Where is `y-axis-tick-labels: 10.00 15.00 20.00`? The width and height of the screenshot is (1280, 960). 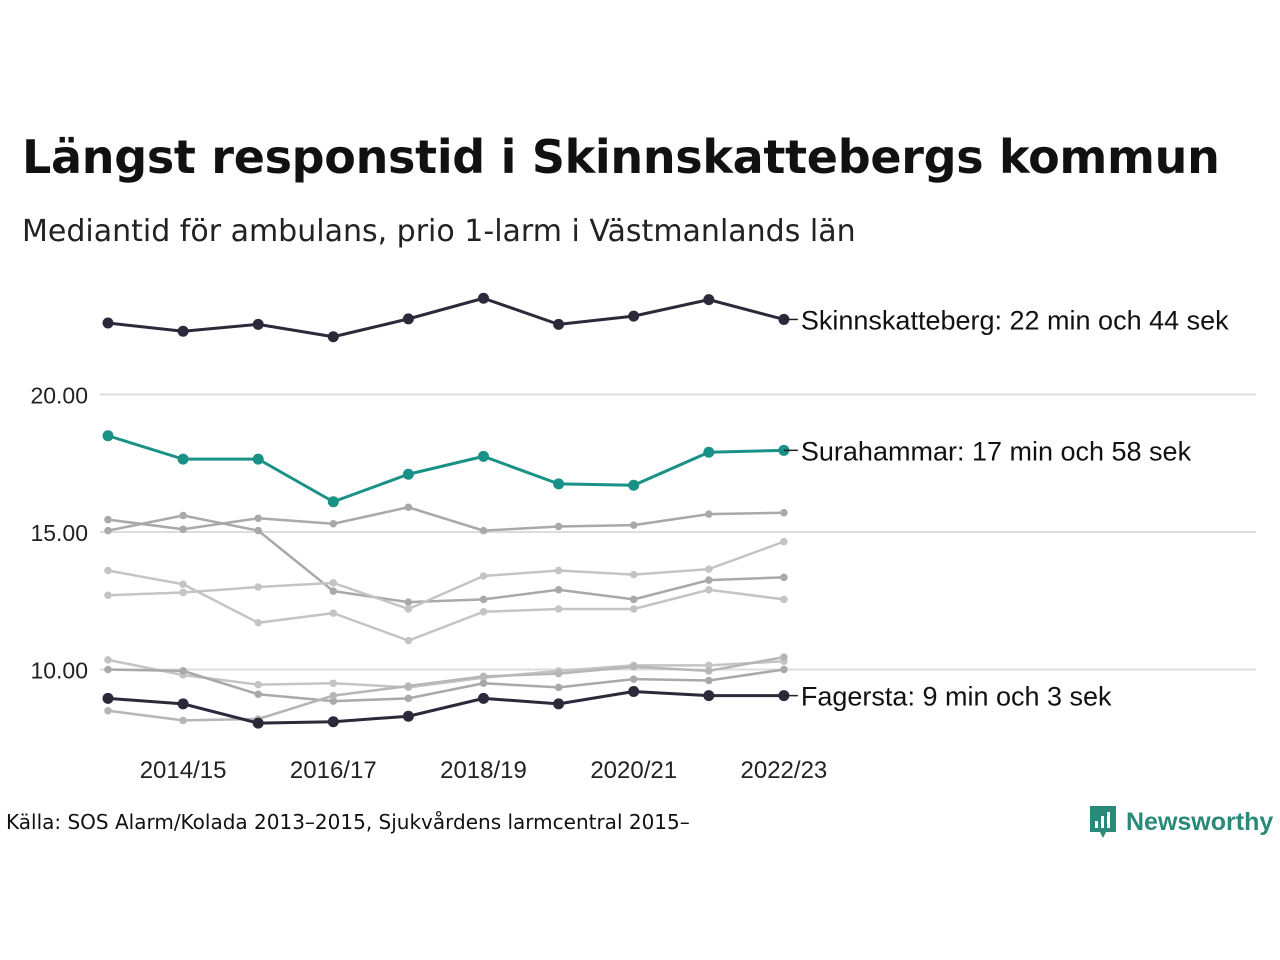 y-axis-tick-labels: 10.00 15.00 20.00 is located at coordinates (59, 533).